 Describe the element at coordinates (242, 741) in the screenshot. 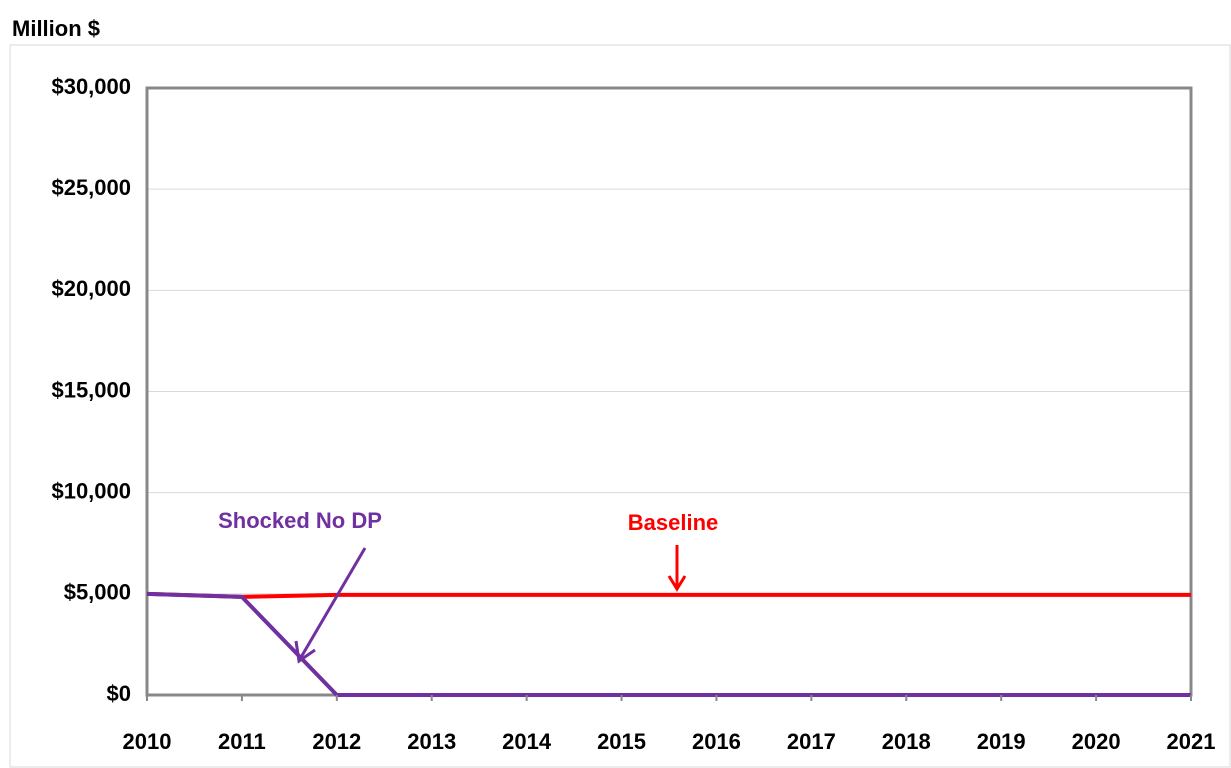

I see `x-tick-label: 2011` at that location.